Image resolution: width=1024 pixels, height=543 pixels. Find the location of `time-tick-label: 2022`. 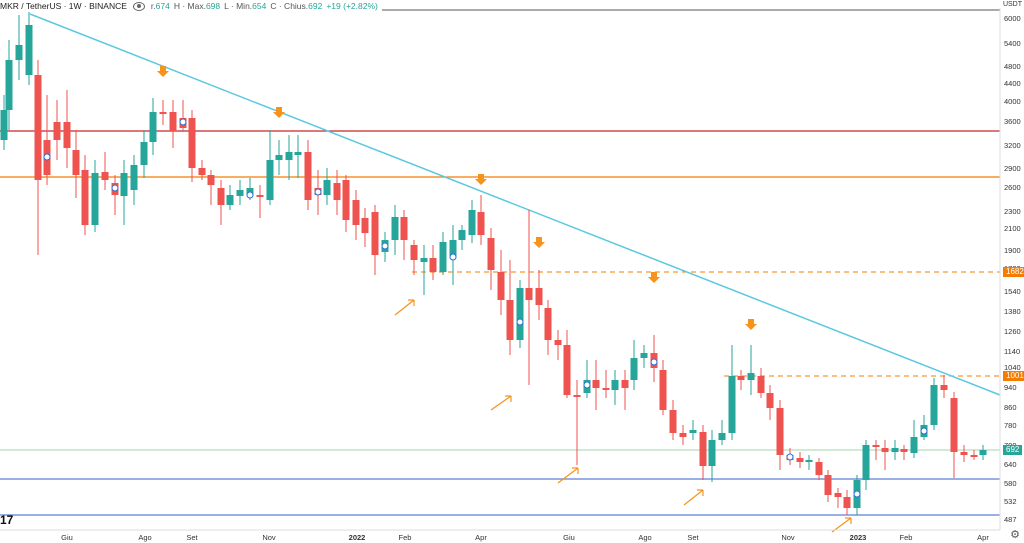

time-tick-label: 2022 is located at coordinates (357, 537).